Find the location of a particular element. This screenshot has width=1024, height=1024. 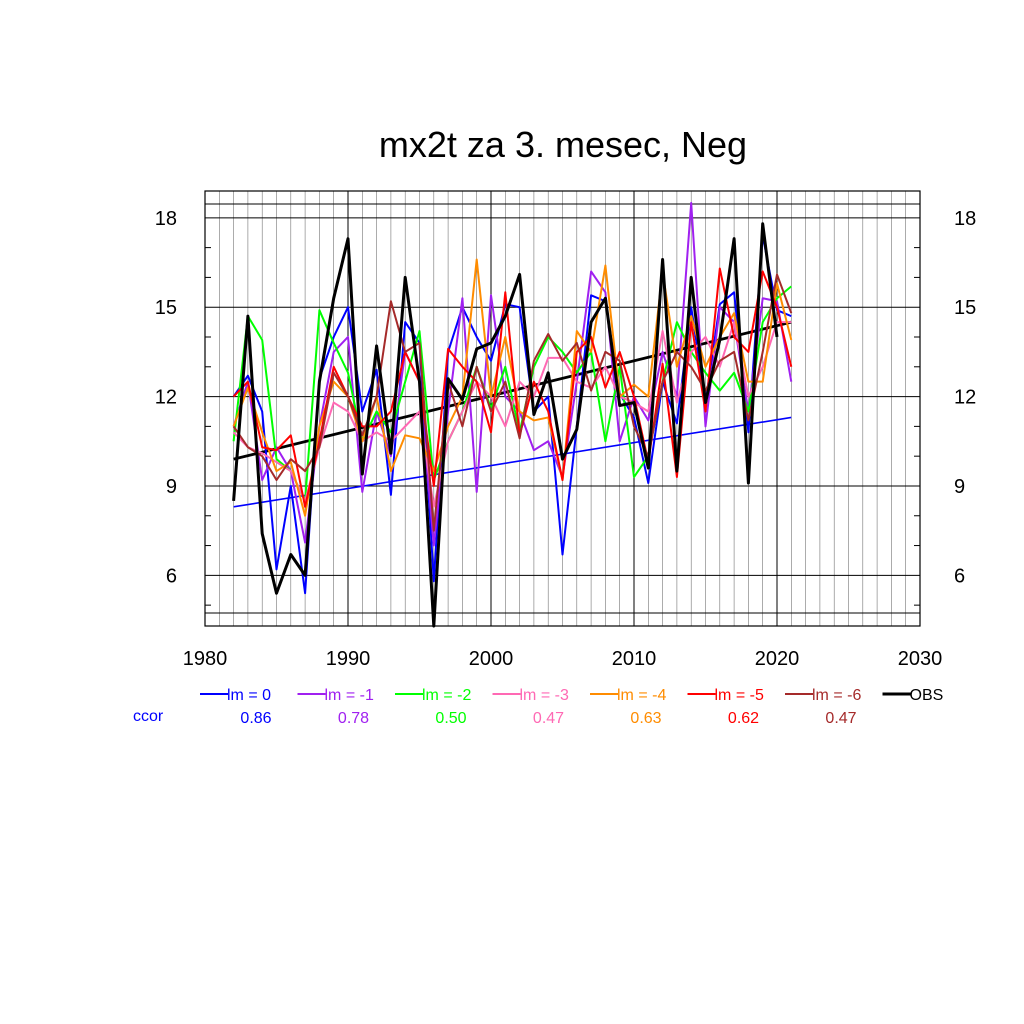

y-tick-label-right: 9 is located at coordinates (959, 487).